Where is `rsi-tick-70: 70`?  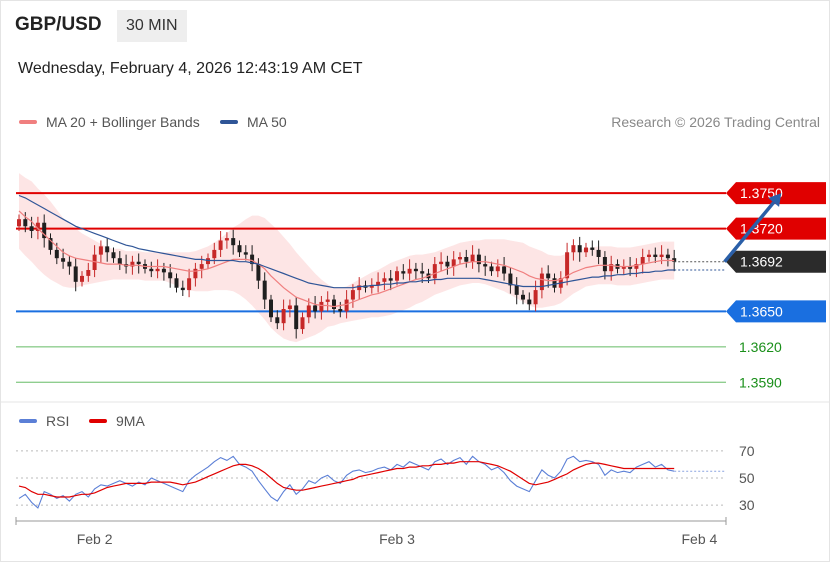 rsi-tick-70: 70 is located at coordinates (747, 451).